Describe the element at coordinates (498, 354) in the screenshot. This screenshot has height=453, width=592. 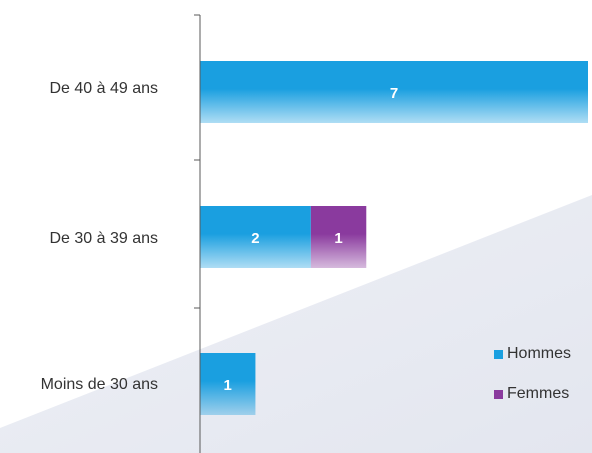
I see `legend-swatch-hommes` at that location.